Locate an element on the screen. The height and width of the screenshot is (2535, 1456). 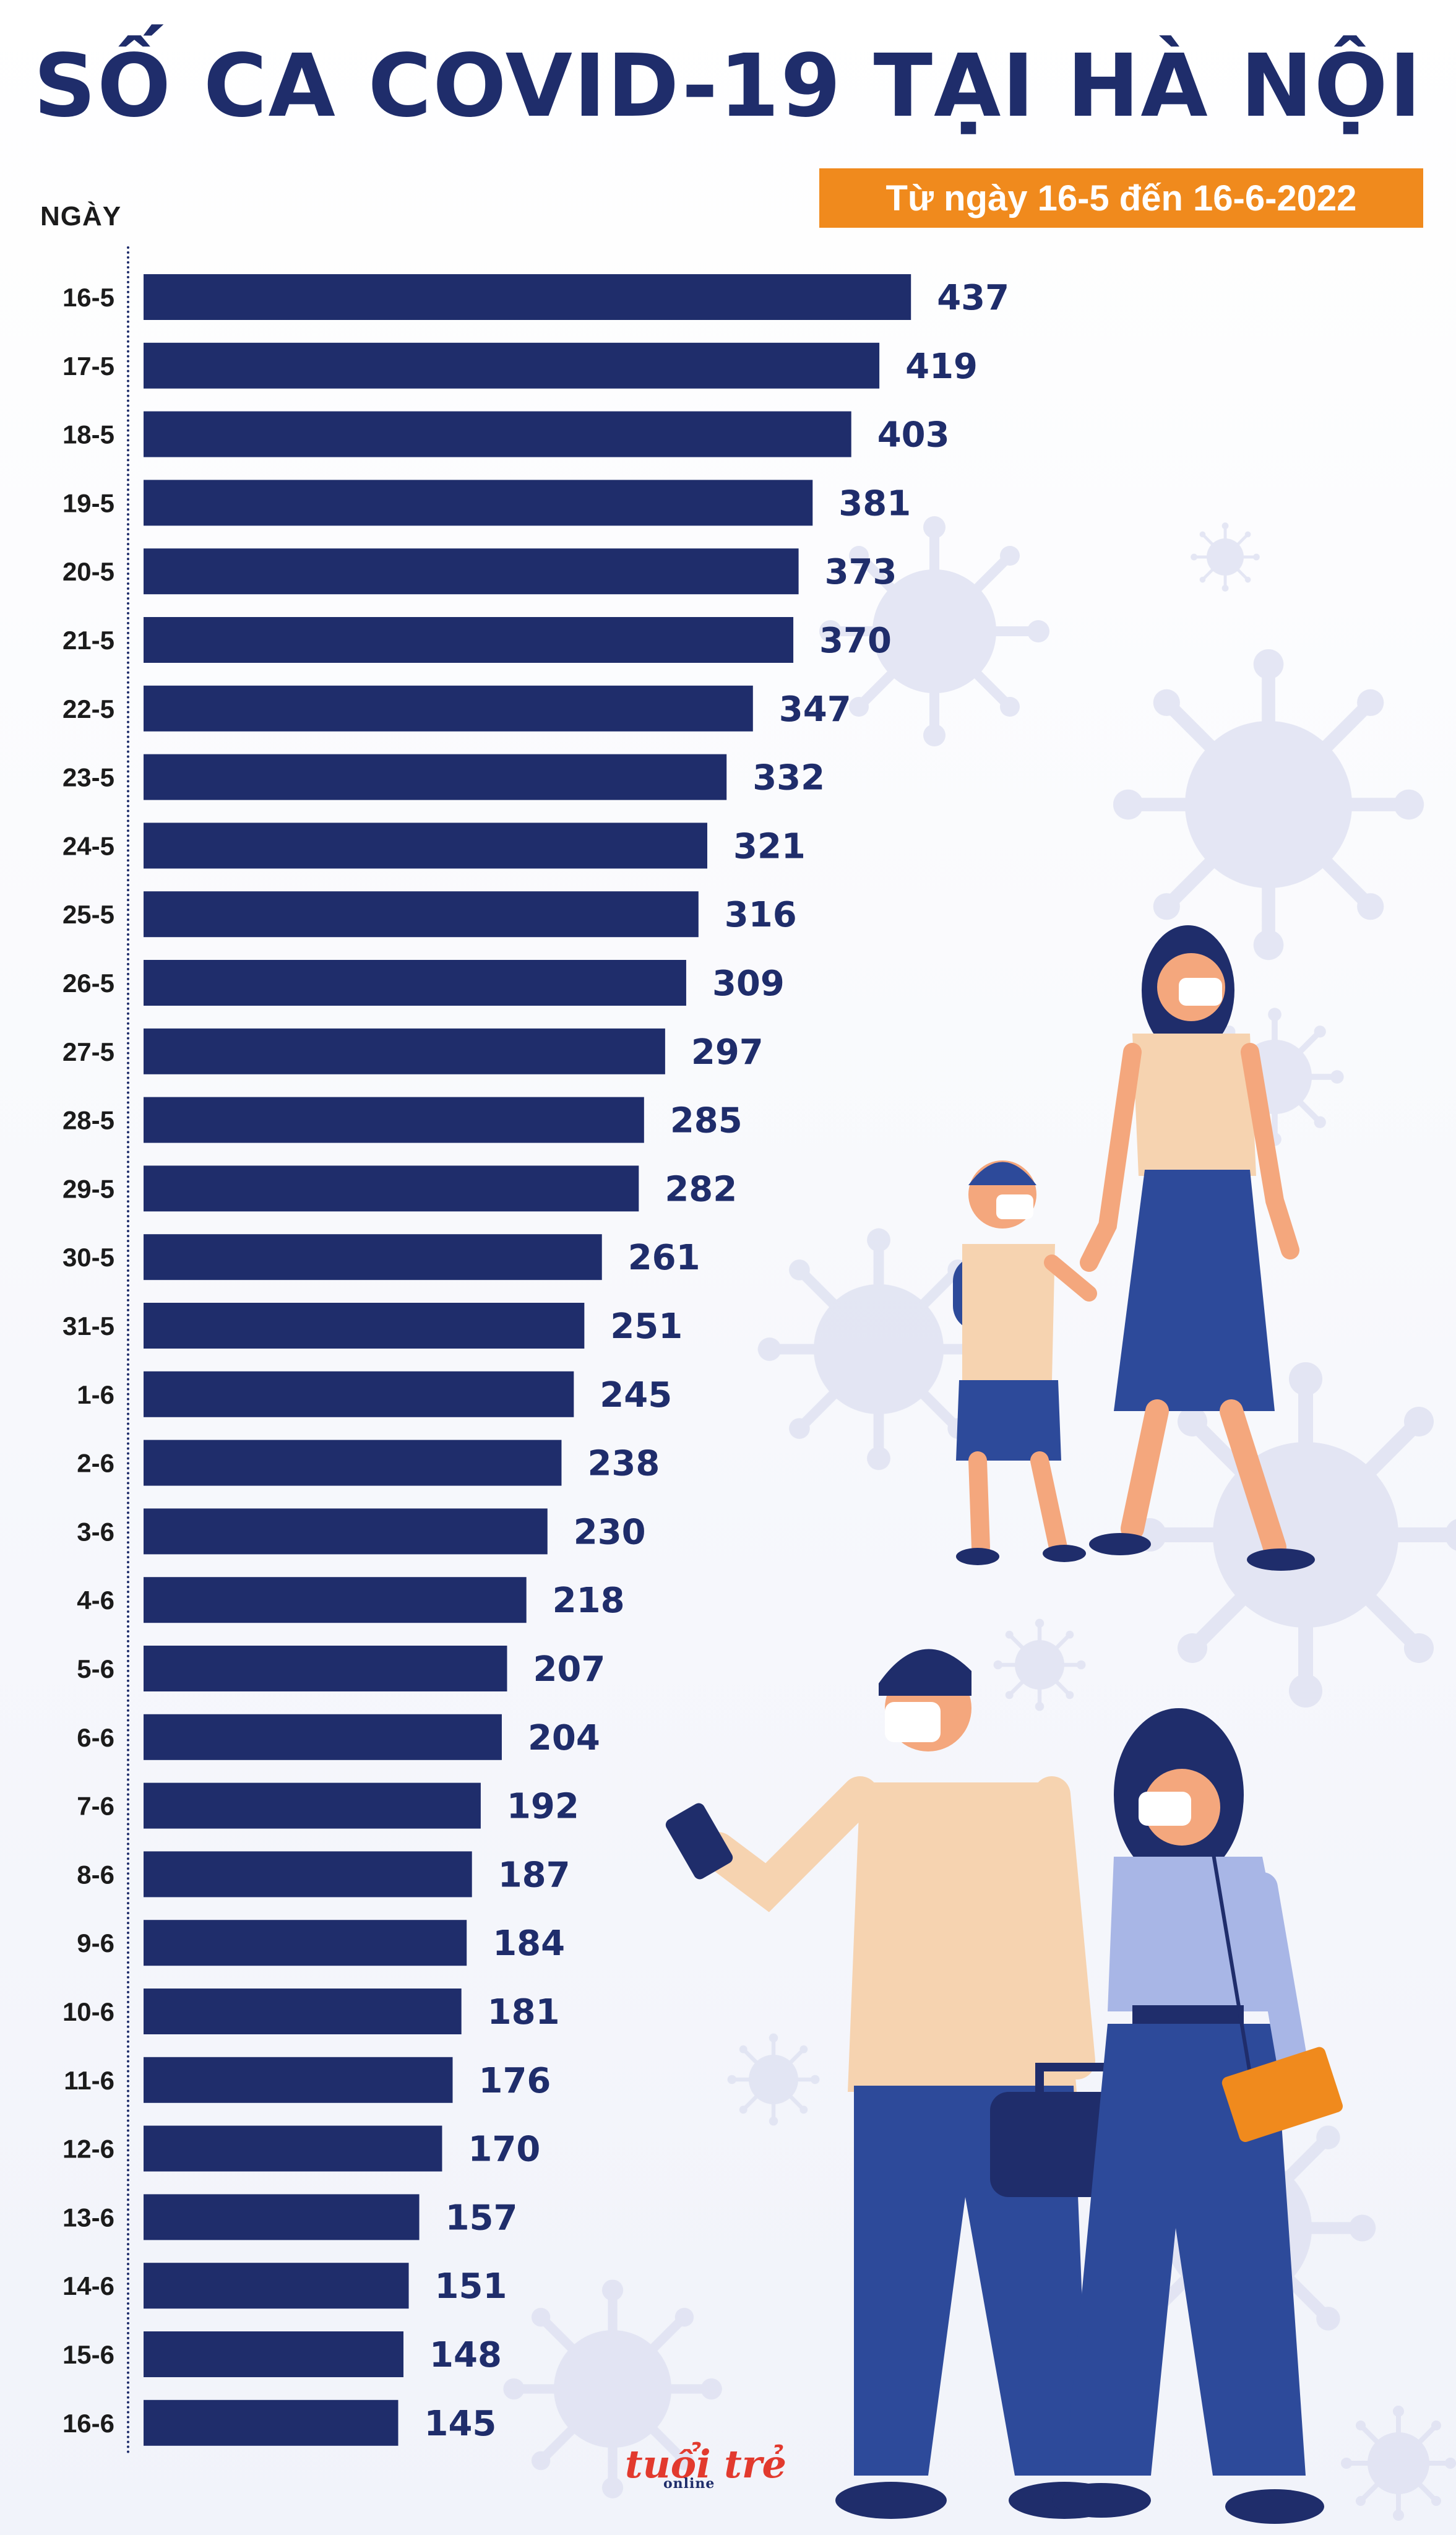
logo-subtext: online is located at coordinates (689, 2484).